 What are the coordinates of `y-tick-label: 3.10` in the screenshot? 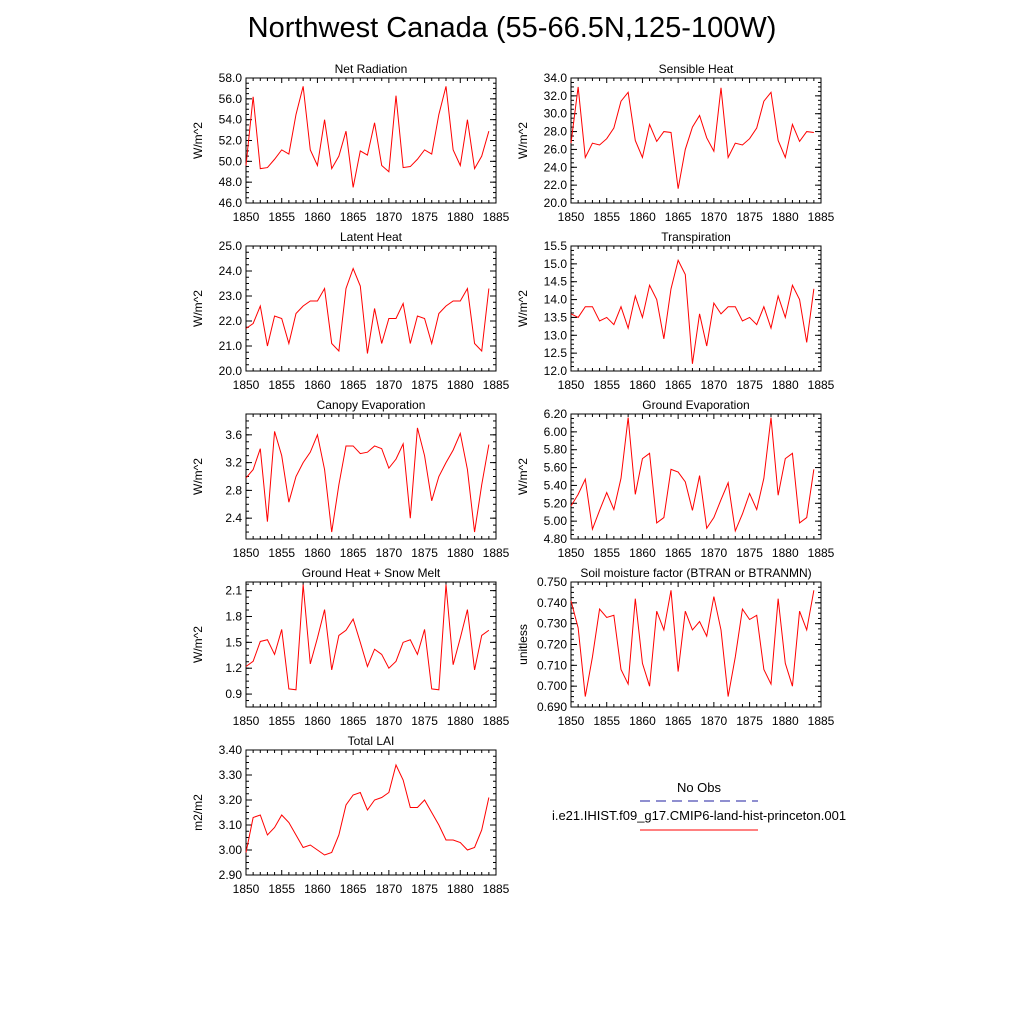 It's located at (231, 825).